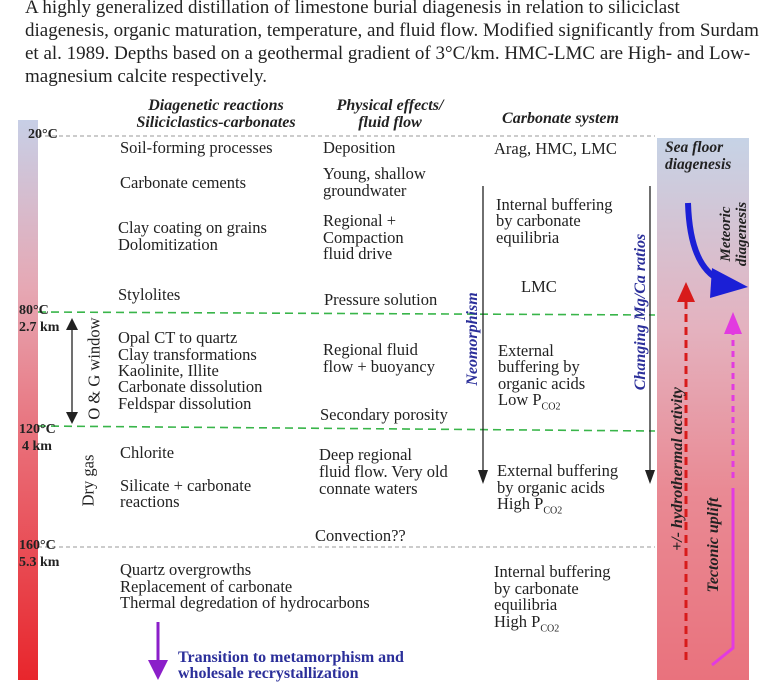 Image resolution: width=768 pixels, height=682 pixels. Describe the element at coordinates (185, 403) in the screenshot. I see `reaction-feldspar: Feldspar dissolution` at that location.